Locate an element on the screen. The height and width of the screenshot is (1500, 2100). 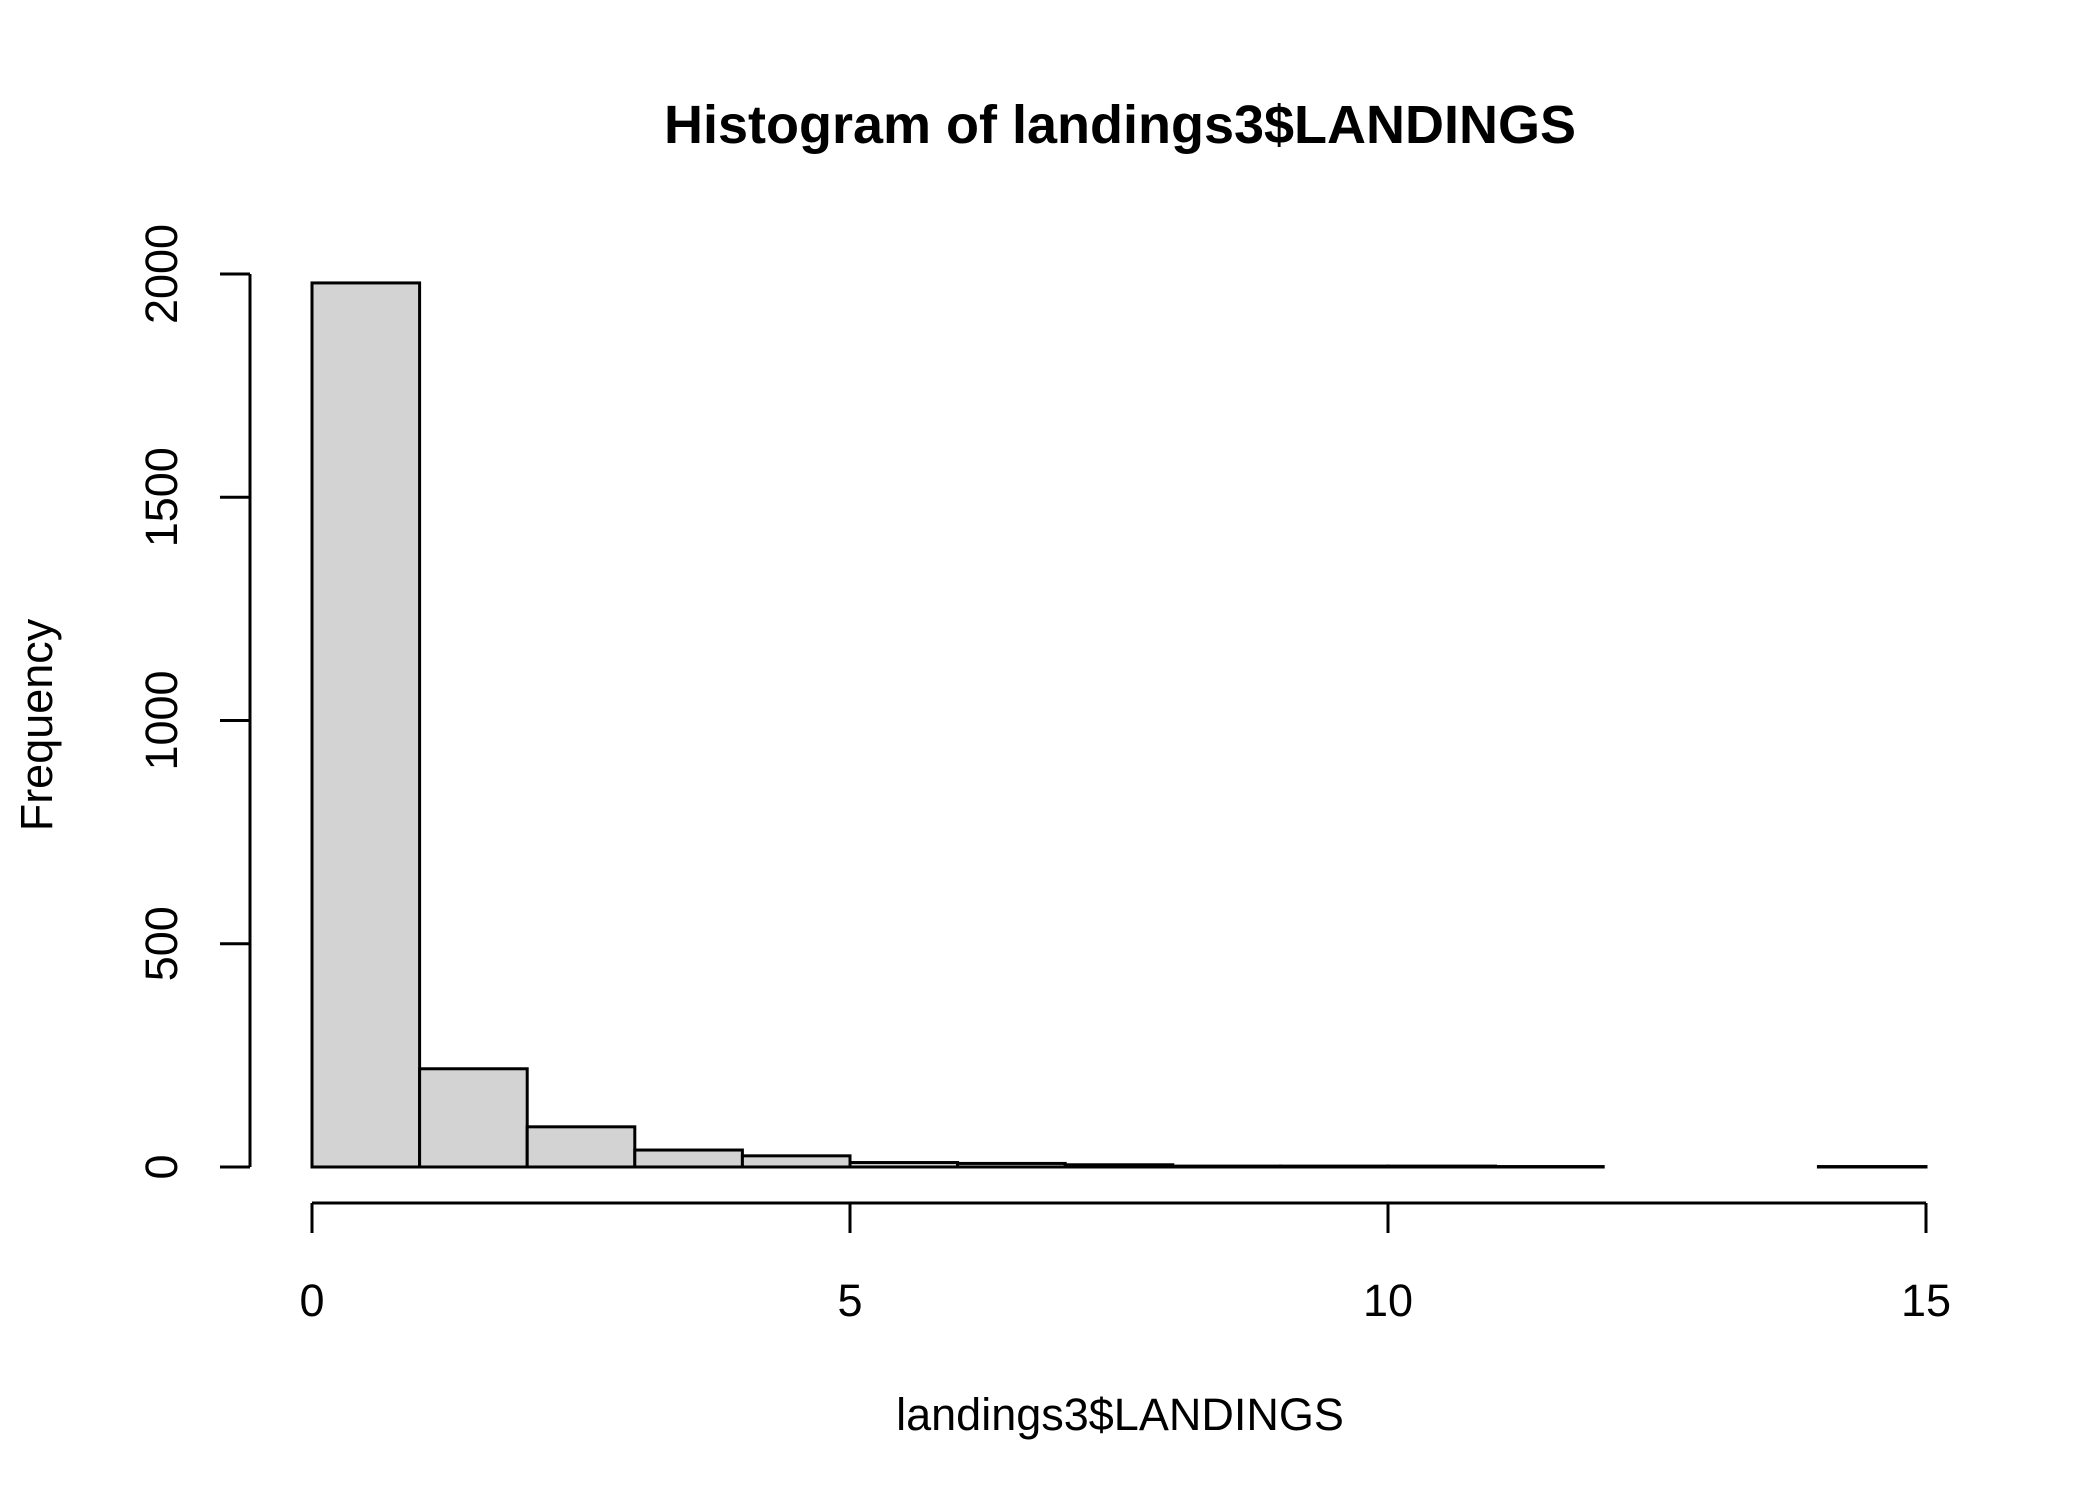
y-axis: 0 500 1000 1500 2000 is located at coordinates (194, 702).